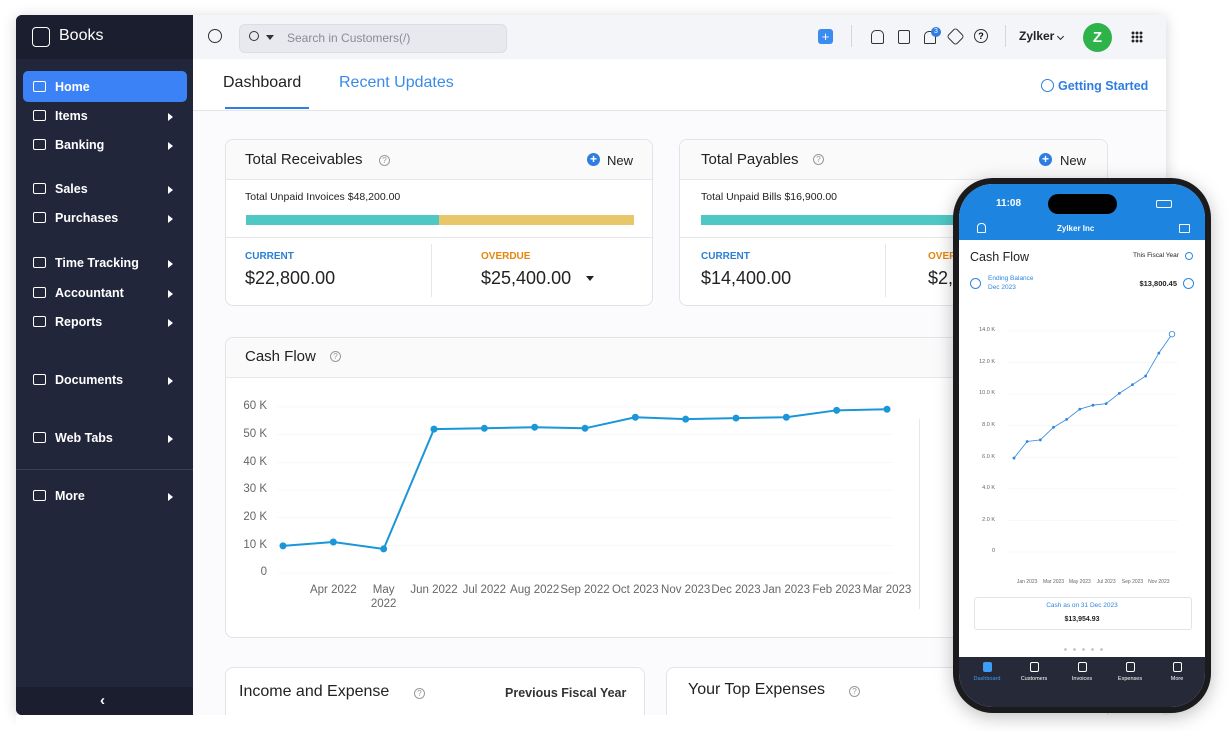 Image resolution: width=1229 pixels, height=731 pixels. I want to click on prev-arrow, so click(975, 283).